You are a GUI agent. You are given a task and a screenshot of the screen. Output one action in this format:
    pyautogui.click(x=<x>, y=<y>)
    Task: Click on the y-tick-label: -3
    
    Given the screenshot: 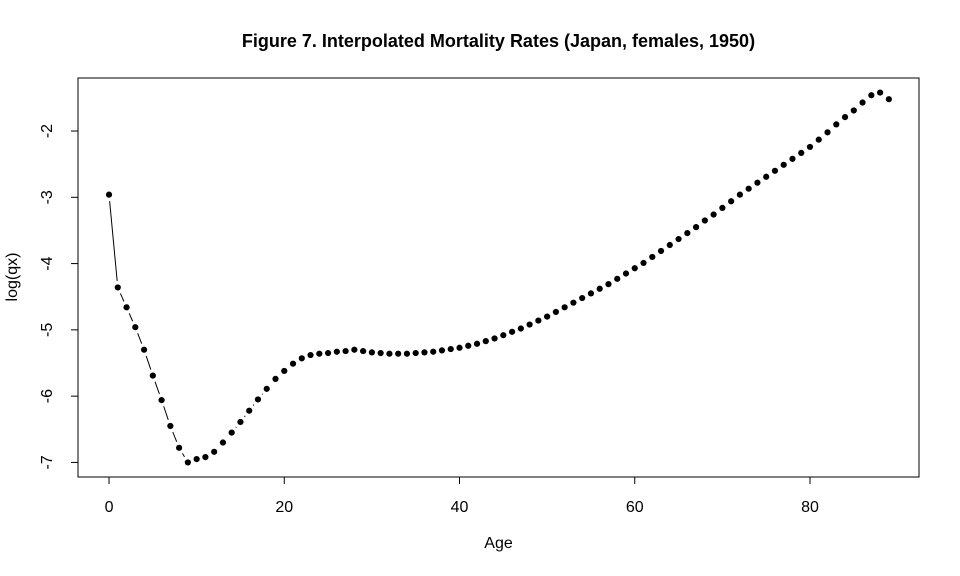 What is the action you would take?
    pyautogui.click(x=47, y=197)
    